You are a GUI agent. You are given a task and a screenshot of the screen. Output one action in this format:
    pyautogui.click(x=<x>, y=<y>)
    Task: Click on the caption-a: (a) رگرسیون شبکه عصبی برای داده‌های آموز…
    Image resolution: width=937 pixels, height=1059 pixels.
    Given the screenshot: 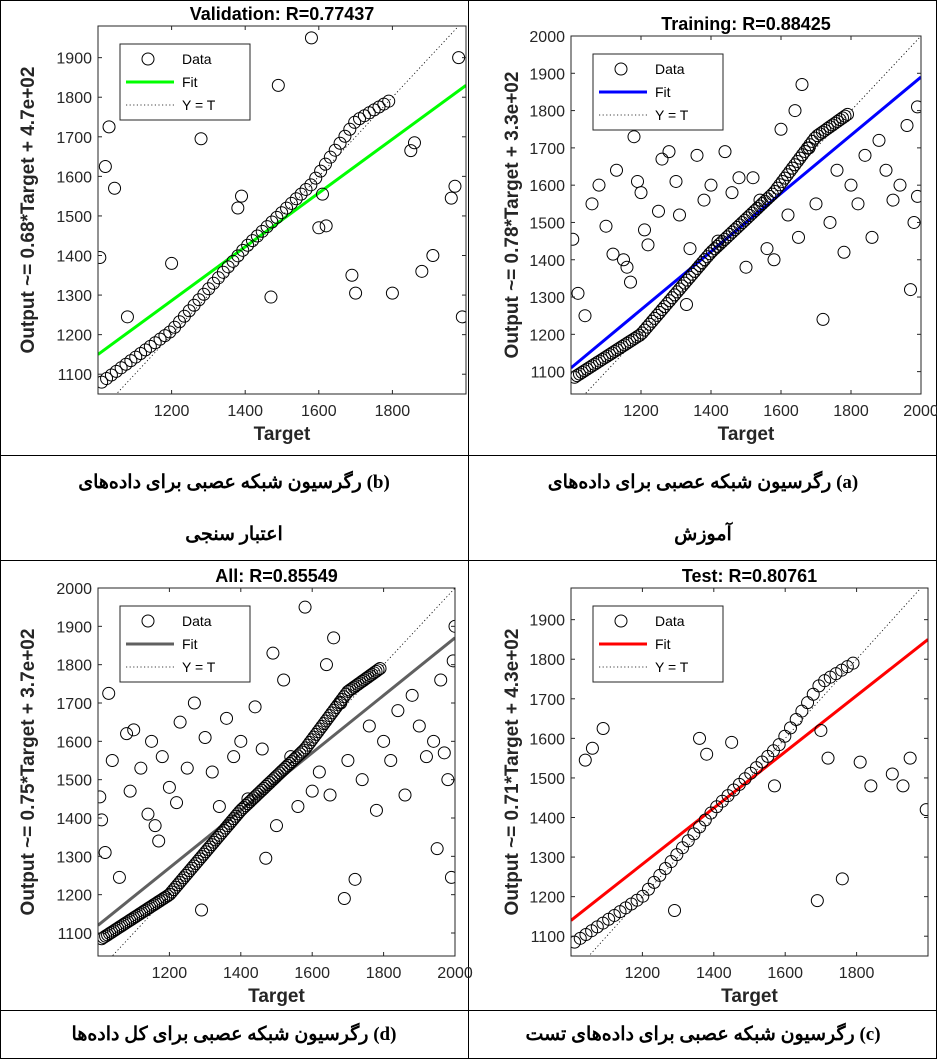 What is the action you would take?
    pyautogui.click(x=703, y=507)
    